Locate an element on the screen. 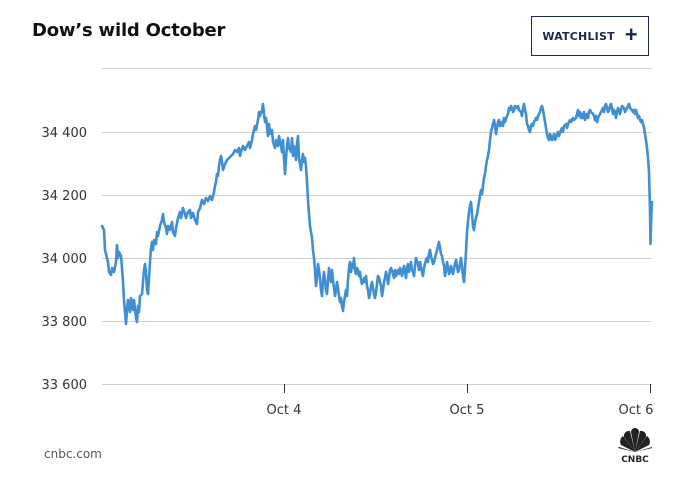 Image resolution: width=677 pixels, height=482 pixels. y-axis: 34 400 34 200 34 000 33 800 33 600 is located at coordinates (65, 259).